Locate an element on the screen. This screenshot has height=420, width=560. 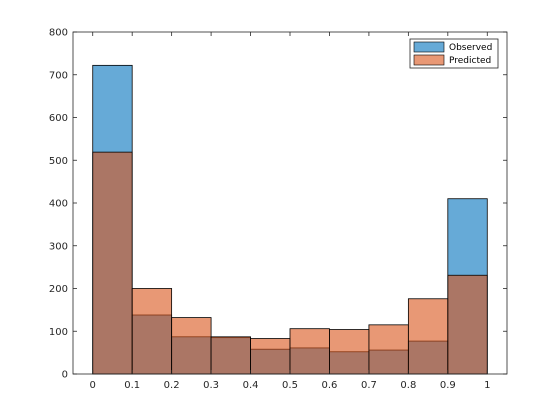
x-tick-label: 0.9 is located at coordinates (448, 385).